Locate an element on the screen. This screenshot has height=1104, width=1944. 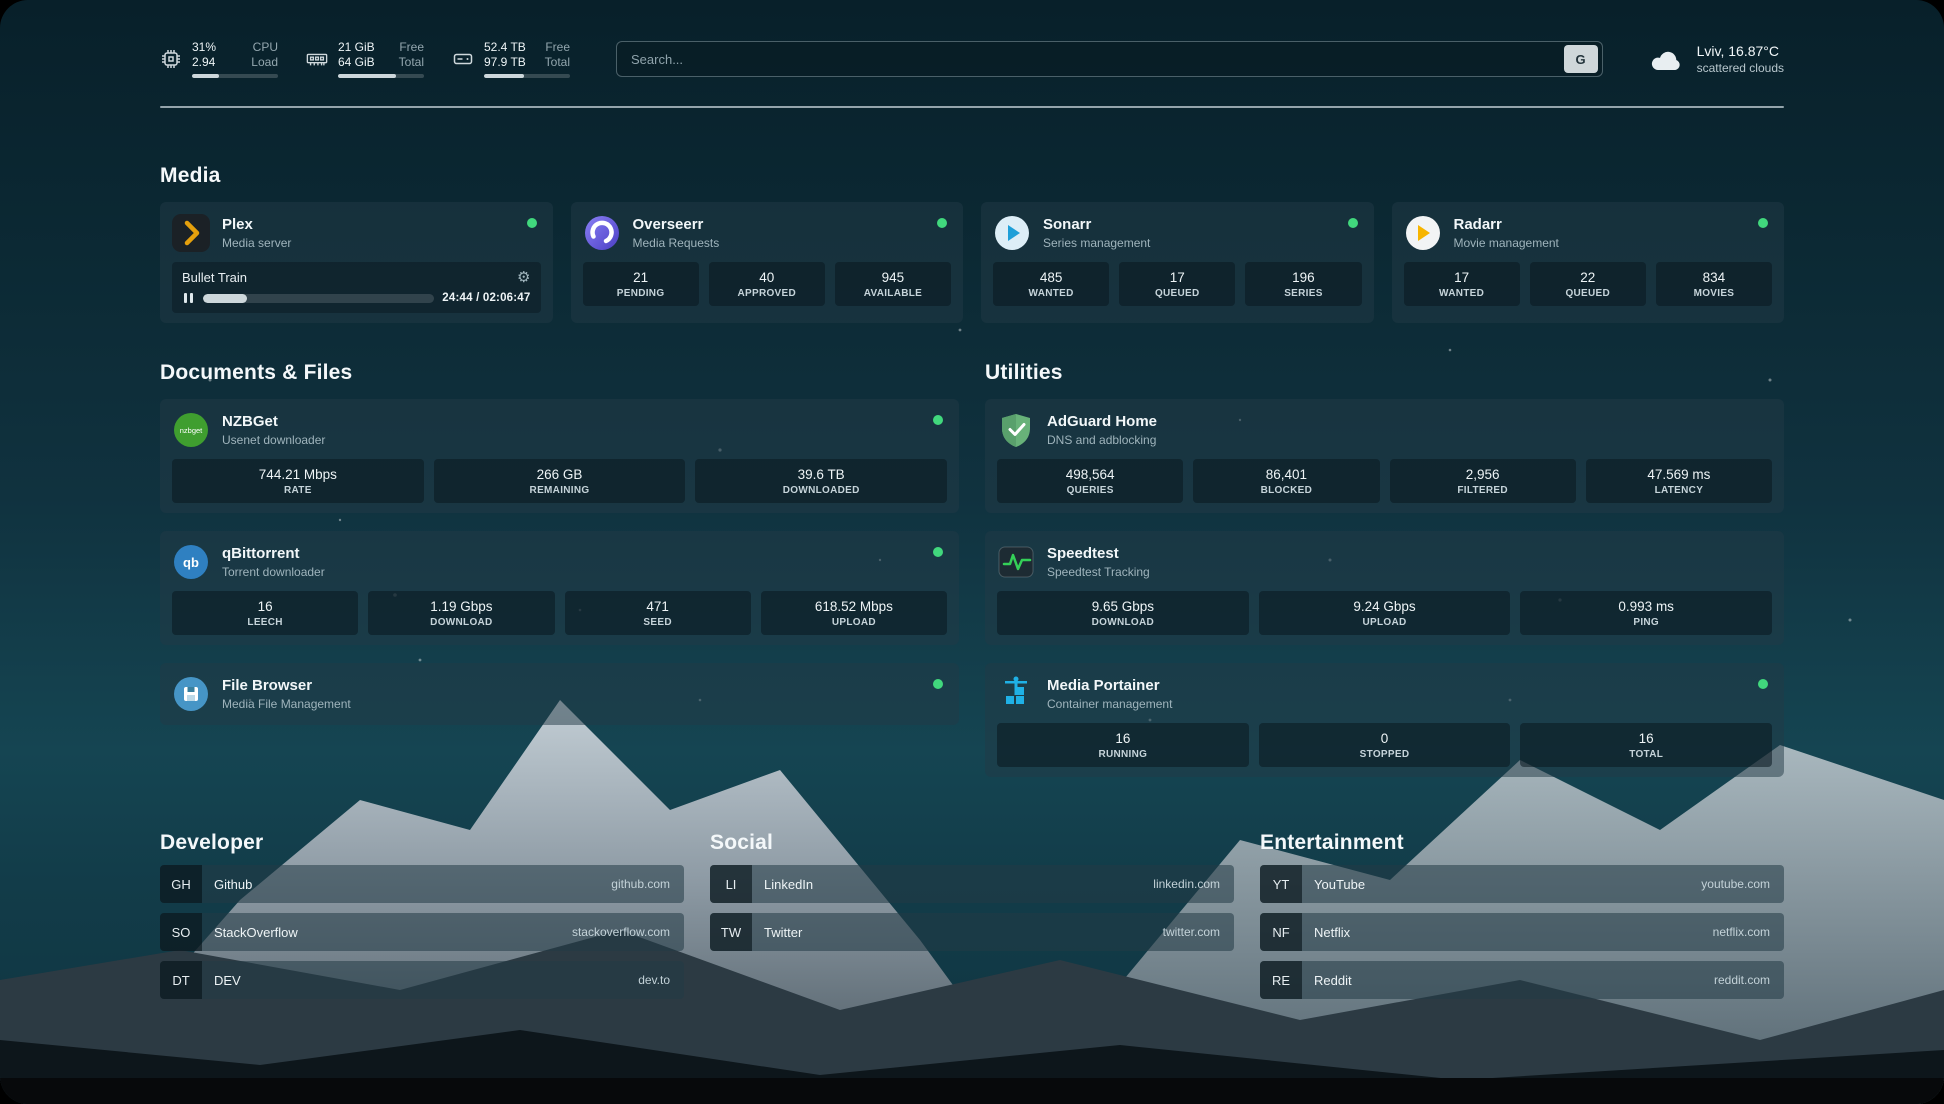
bookmark-name: YouTube is located at coordinates (1340, 884).